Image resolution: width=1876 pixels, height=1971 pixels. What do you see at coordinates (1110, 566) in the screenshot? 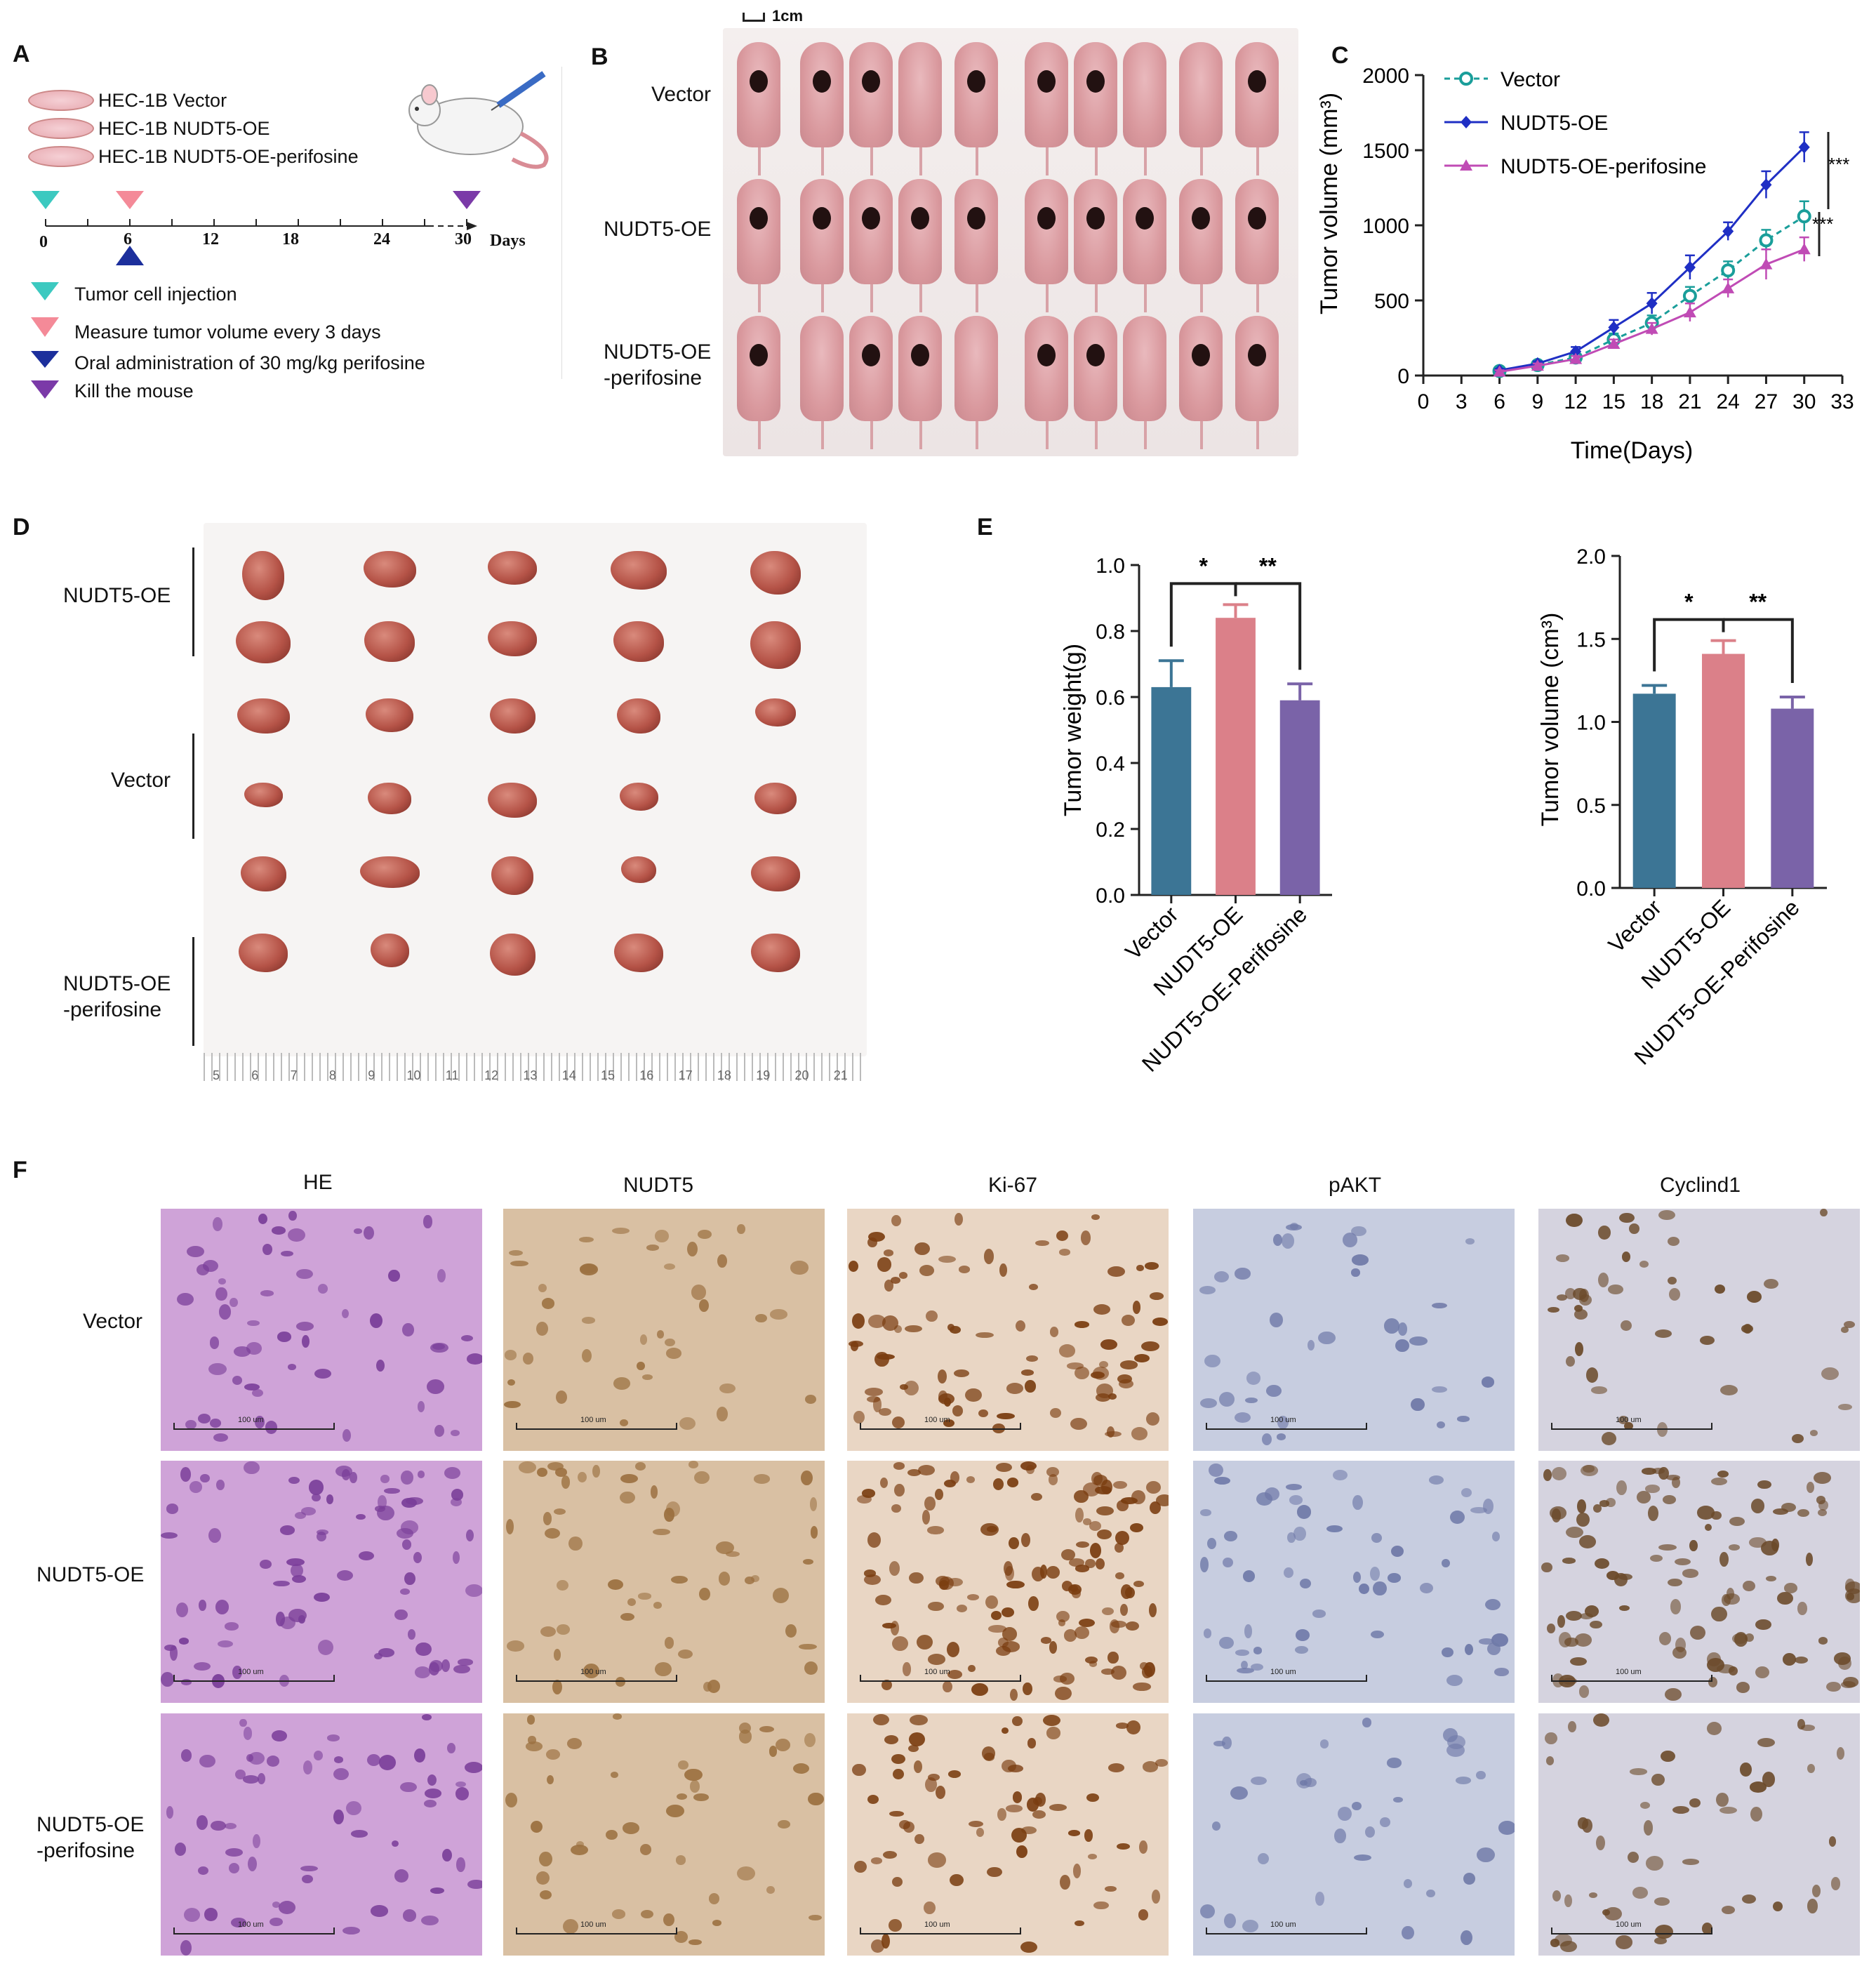
I see `e-y-tick-label: 1.0` at bounding box center [1110, 566].